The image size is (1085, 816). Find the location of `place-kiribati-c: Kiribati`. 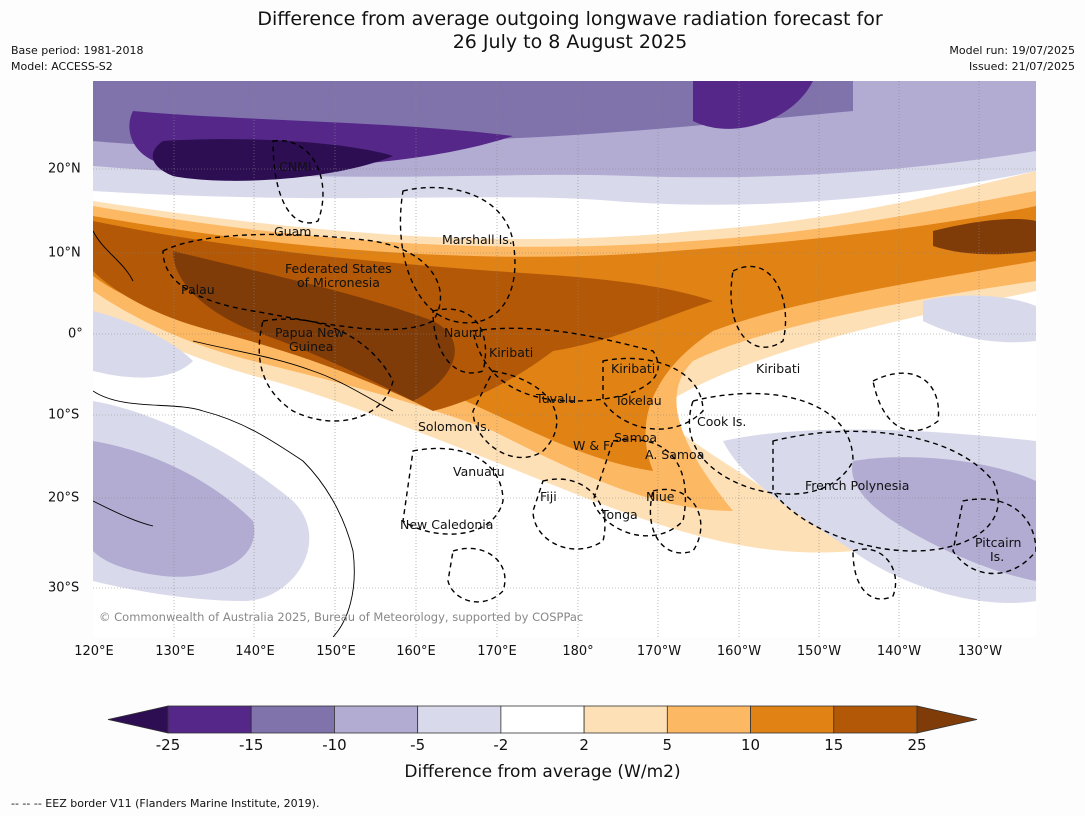

place-kiribati-c: Kiribati is located at coordinates (633, 368).